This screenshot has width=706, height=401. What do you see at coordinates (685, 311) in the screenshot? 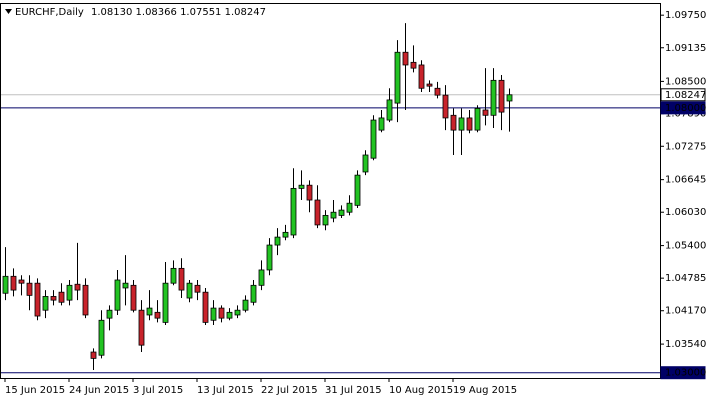
I see `y-tick-label: 1.04170` at bounding box center [685, 311].